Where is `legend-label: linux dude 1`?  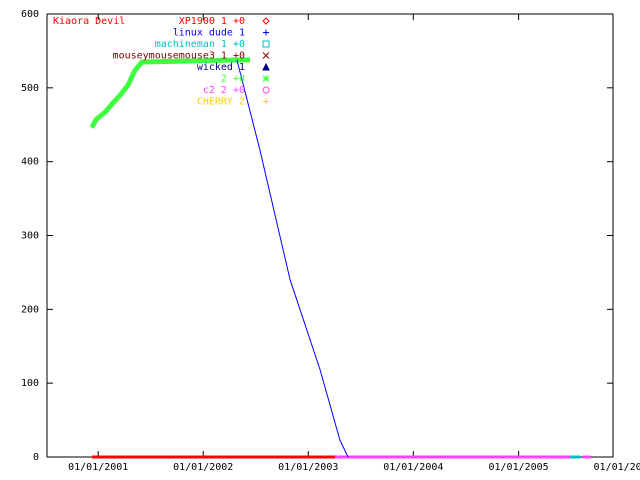 legend-label: linux dude 1 is located at coordinates (209, 33).